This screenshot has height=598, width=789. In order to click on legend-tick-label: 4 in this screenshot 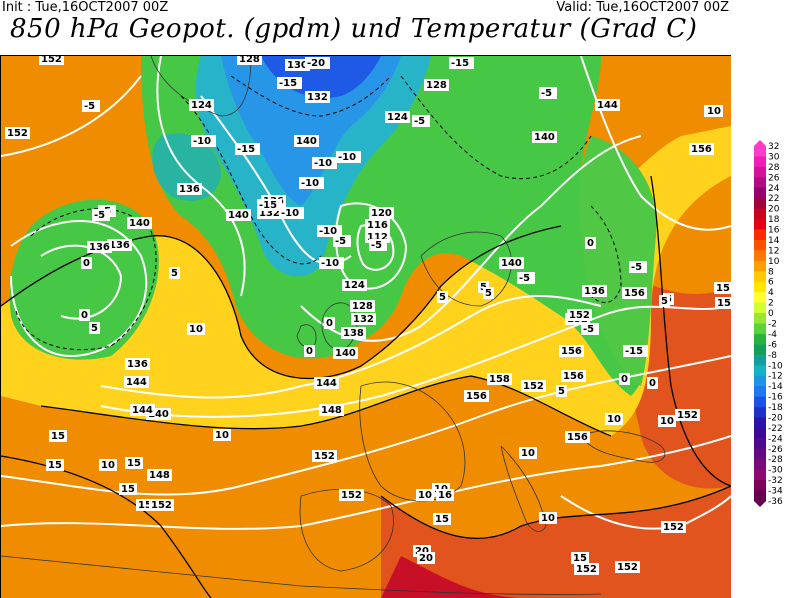, I will do `click(771, 293)`.